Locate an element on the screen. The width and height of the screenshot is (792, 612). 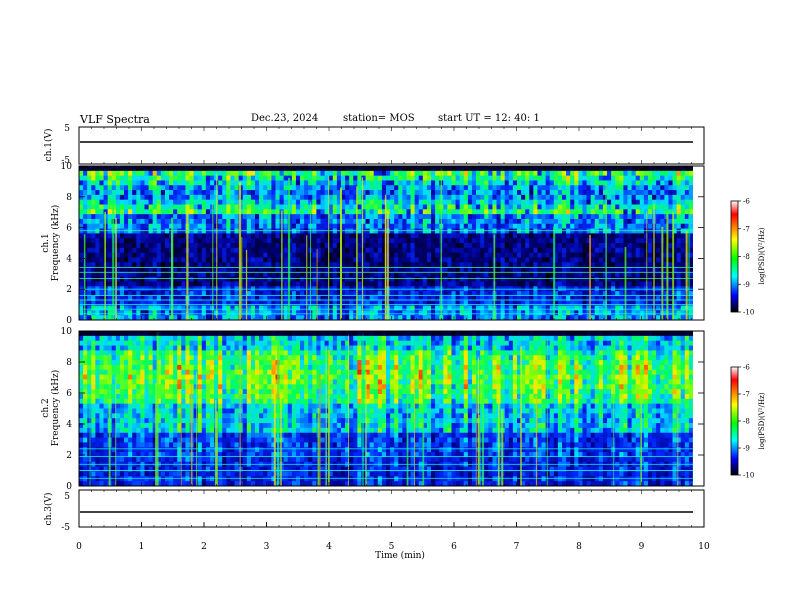
ch1-colorbar-label: log(PSD)(V²/Hz) is located at coordinates (762, 255).